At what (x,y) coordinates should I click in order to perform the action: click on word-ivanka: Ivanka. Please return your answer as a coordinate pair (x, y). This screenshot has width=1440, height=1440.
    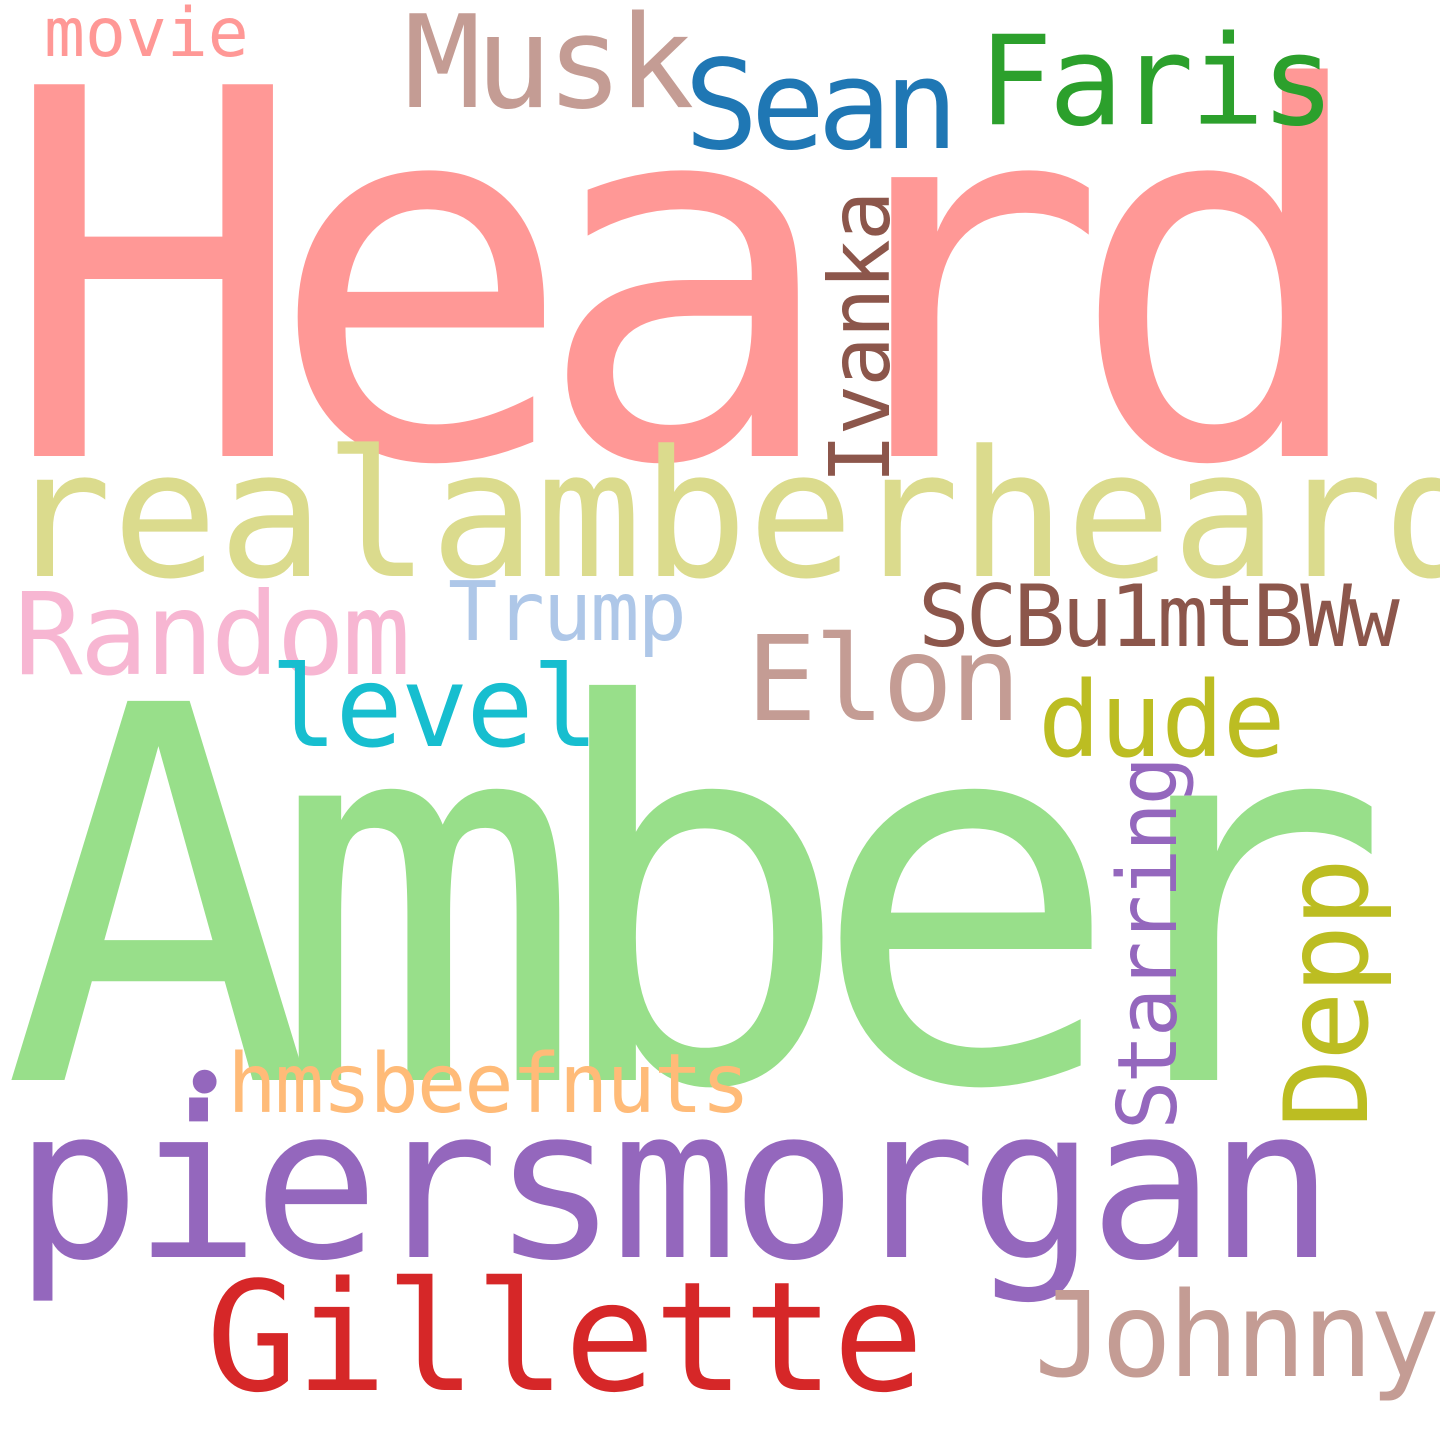
    Looking at the image, I should click on (860, 338).